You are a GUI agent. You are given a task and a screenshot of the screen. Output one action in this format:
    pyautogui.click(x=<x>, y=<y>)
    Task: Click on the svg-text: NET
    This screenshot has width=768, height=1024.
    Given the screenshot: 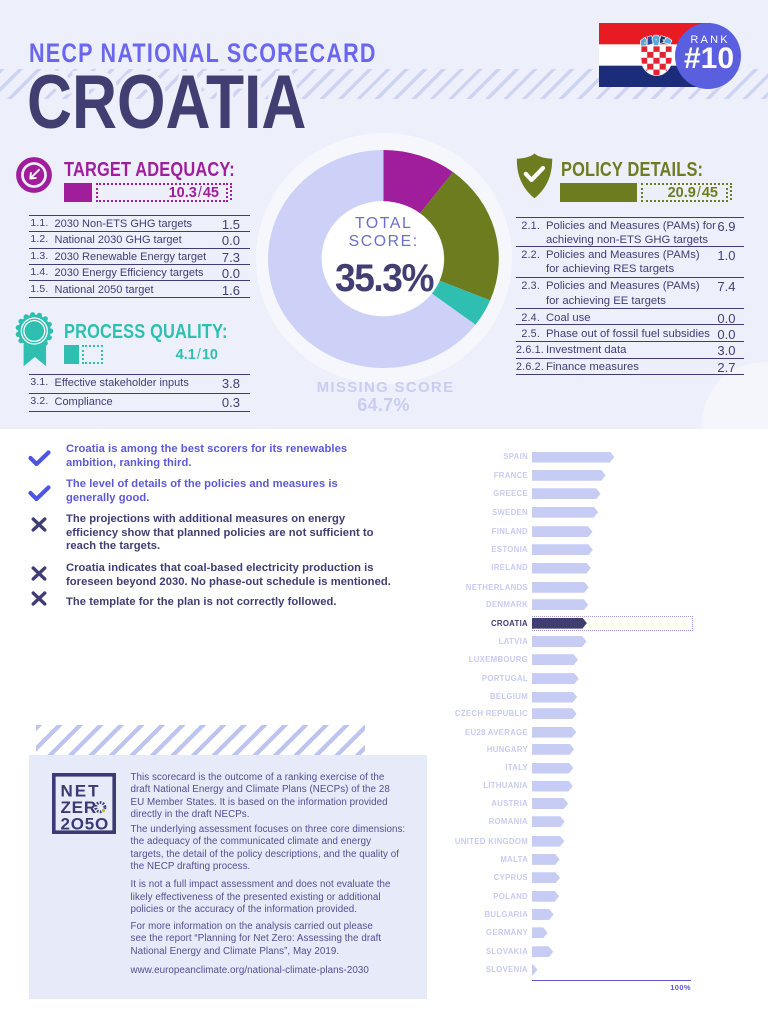 What is the action you would take?
    pyautogui.click(x=81, y=790)
    